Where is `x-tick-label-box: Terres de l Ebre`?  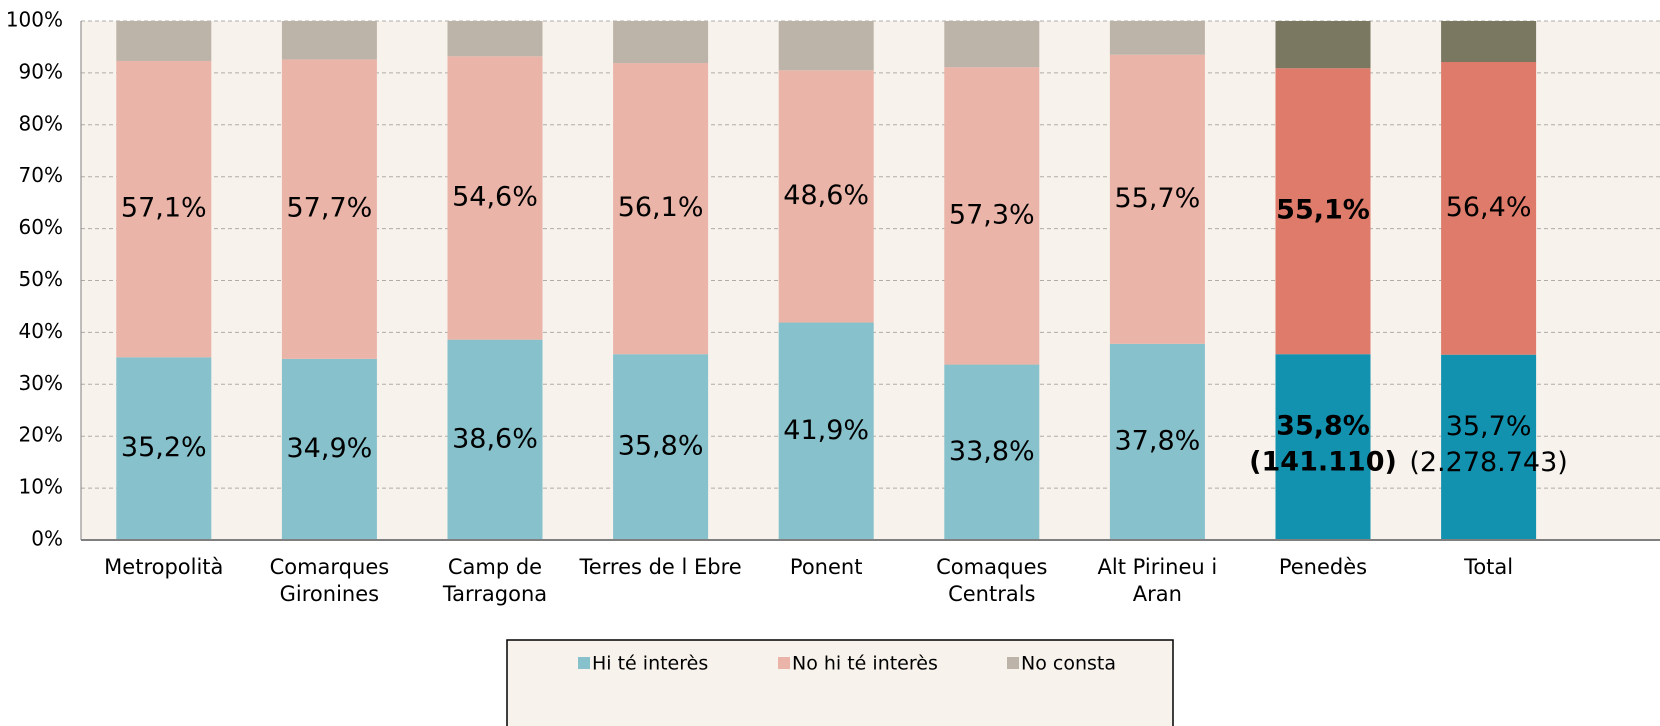
x-tick-label-box: Terres de l Ebre is located at coordinates (660, 567).